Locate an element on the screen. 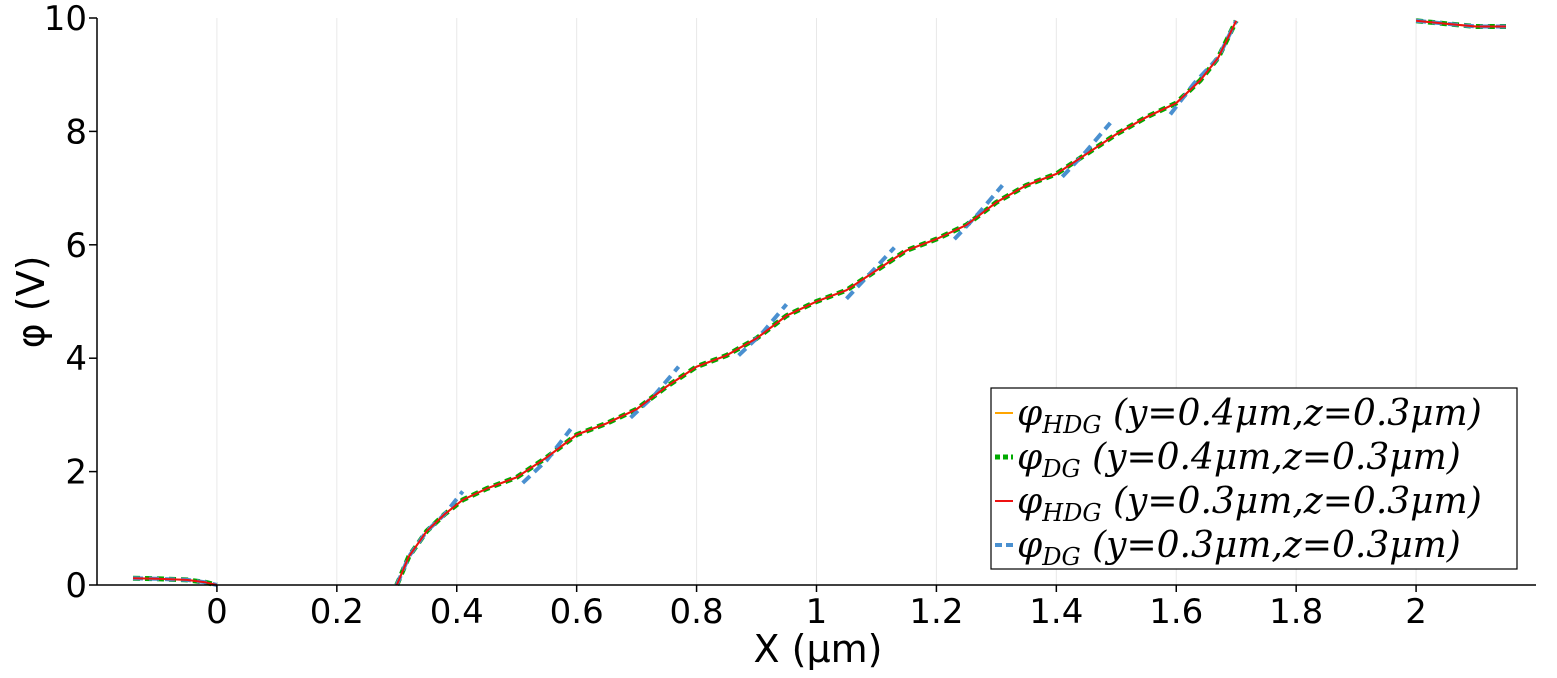 This screenshot has width=1557, height=678. x-tick-label: 1 is located at coordinates (817, 612).